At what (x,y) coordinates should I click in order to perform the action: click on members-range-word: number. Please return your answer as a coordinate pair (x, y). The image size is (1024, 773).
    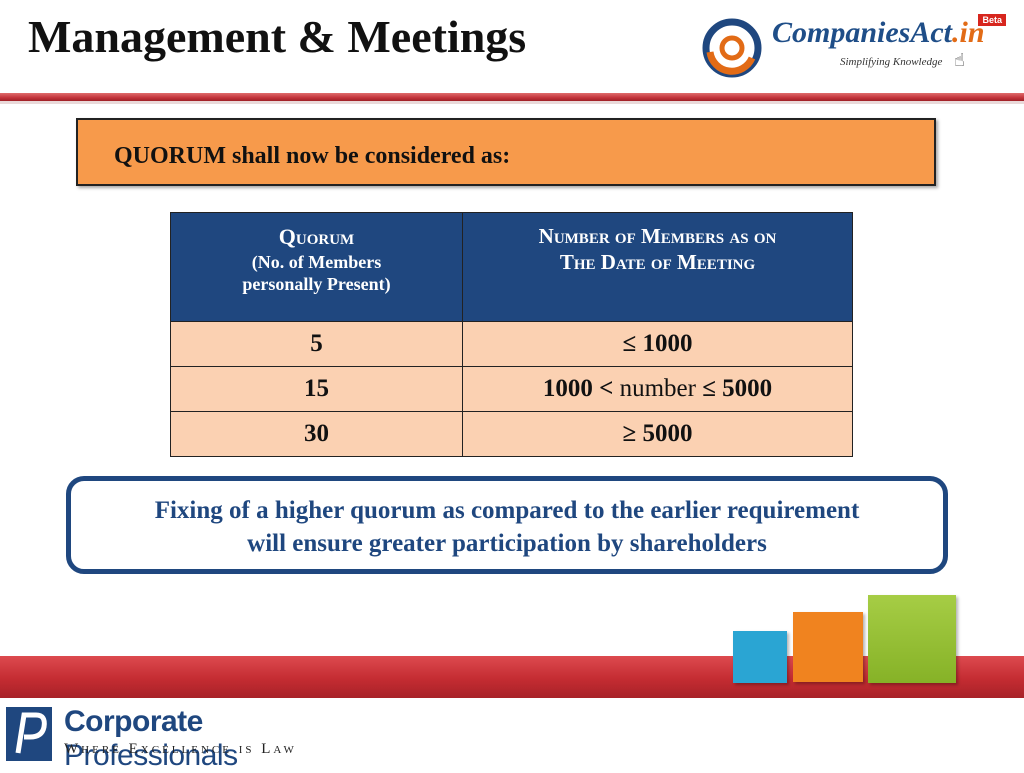
    Looking at the image, I should click on (657, 388).